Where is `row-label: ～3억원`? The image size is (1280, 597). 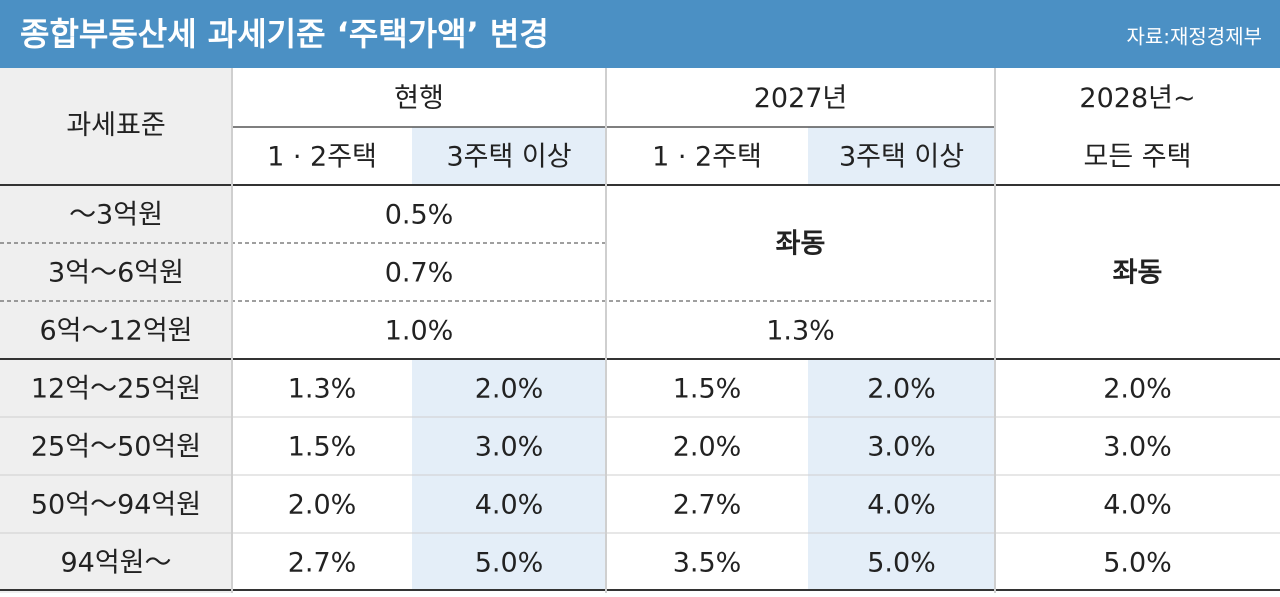
row-label: ～3억원 is located at coordinates (116, 215).